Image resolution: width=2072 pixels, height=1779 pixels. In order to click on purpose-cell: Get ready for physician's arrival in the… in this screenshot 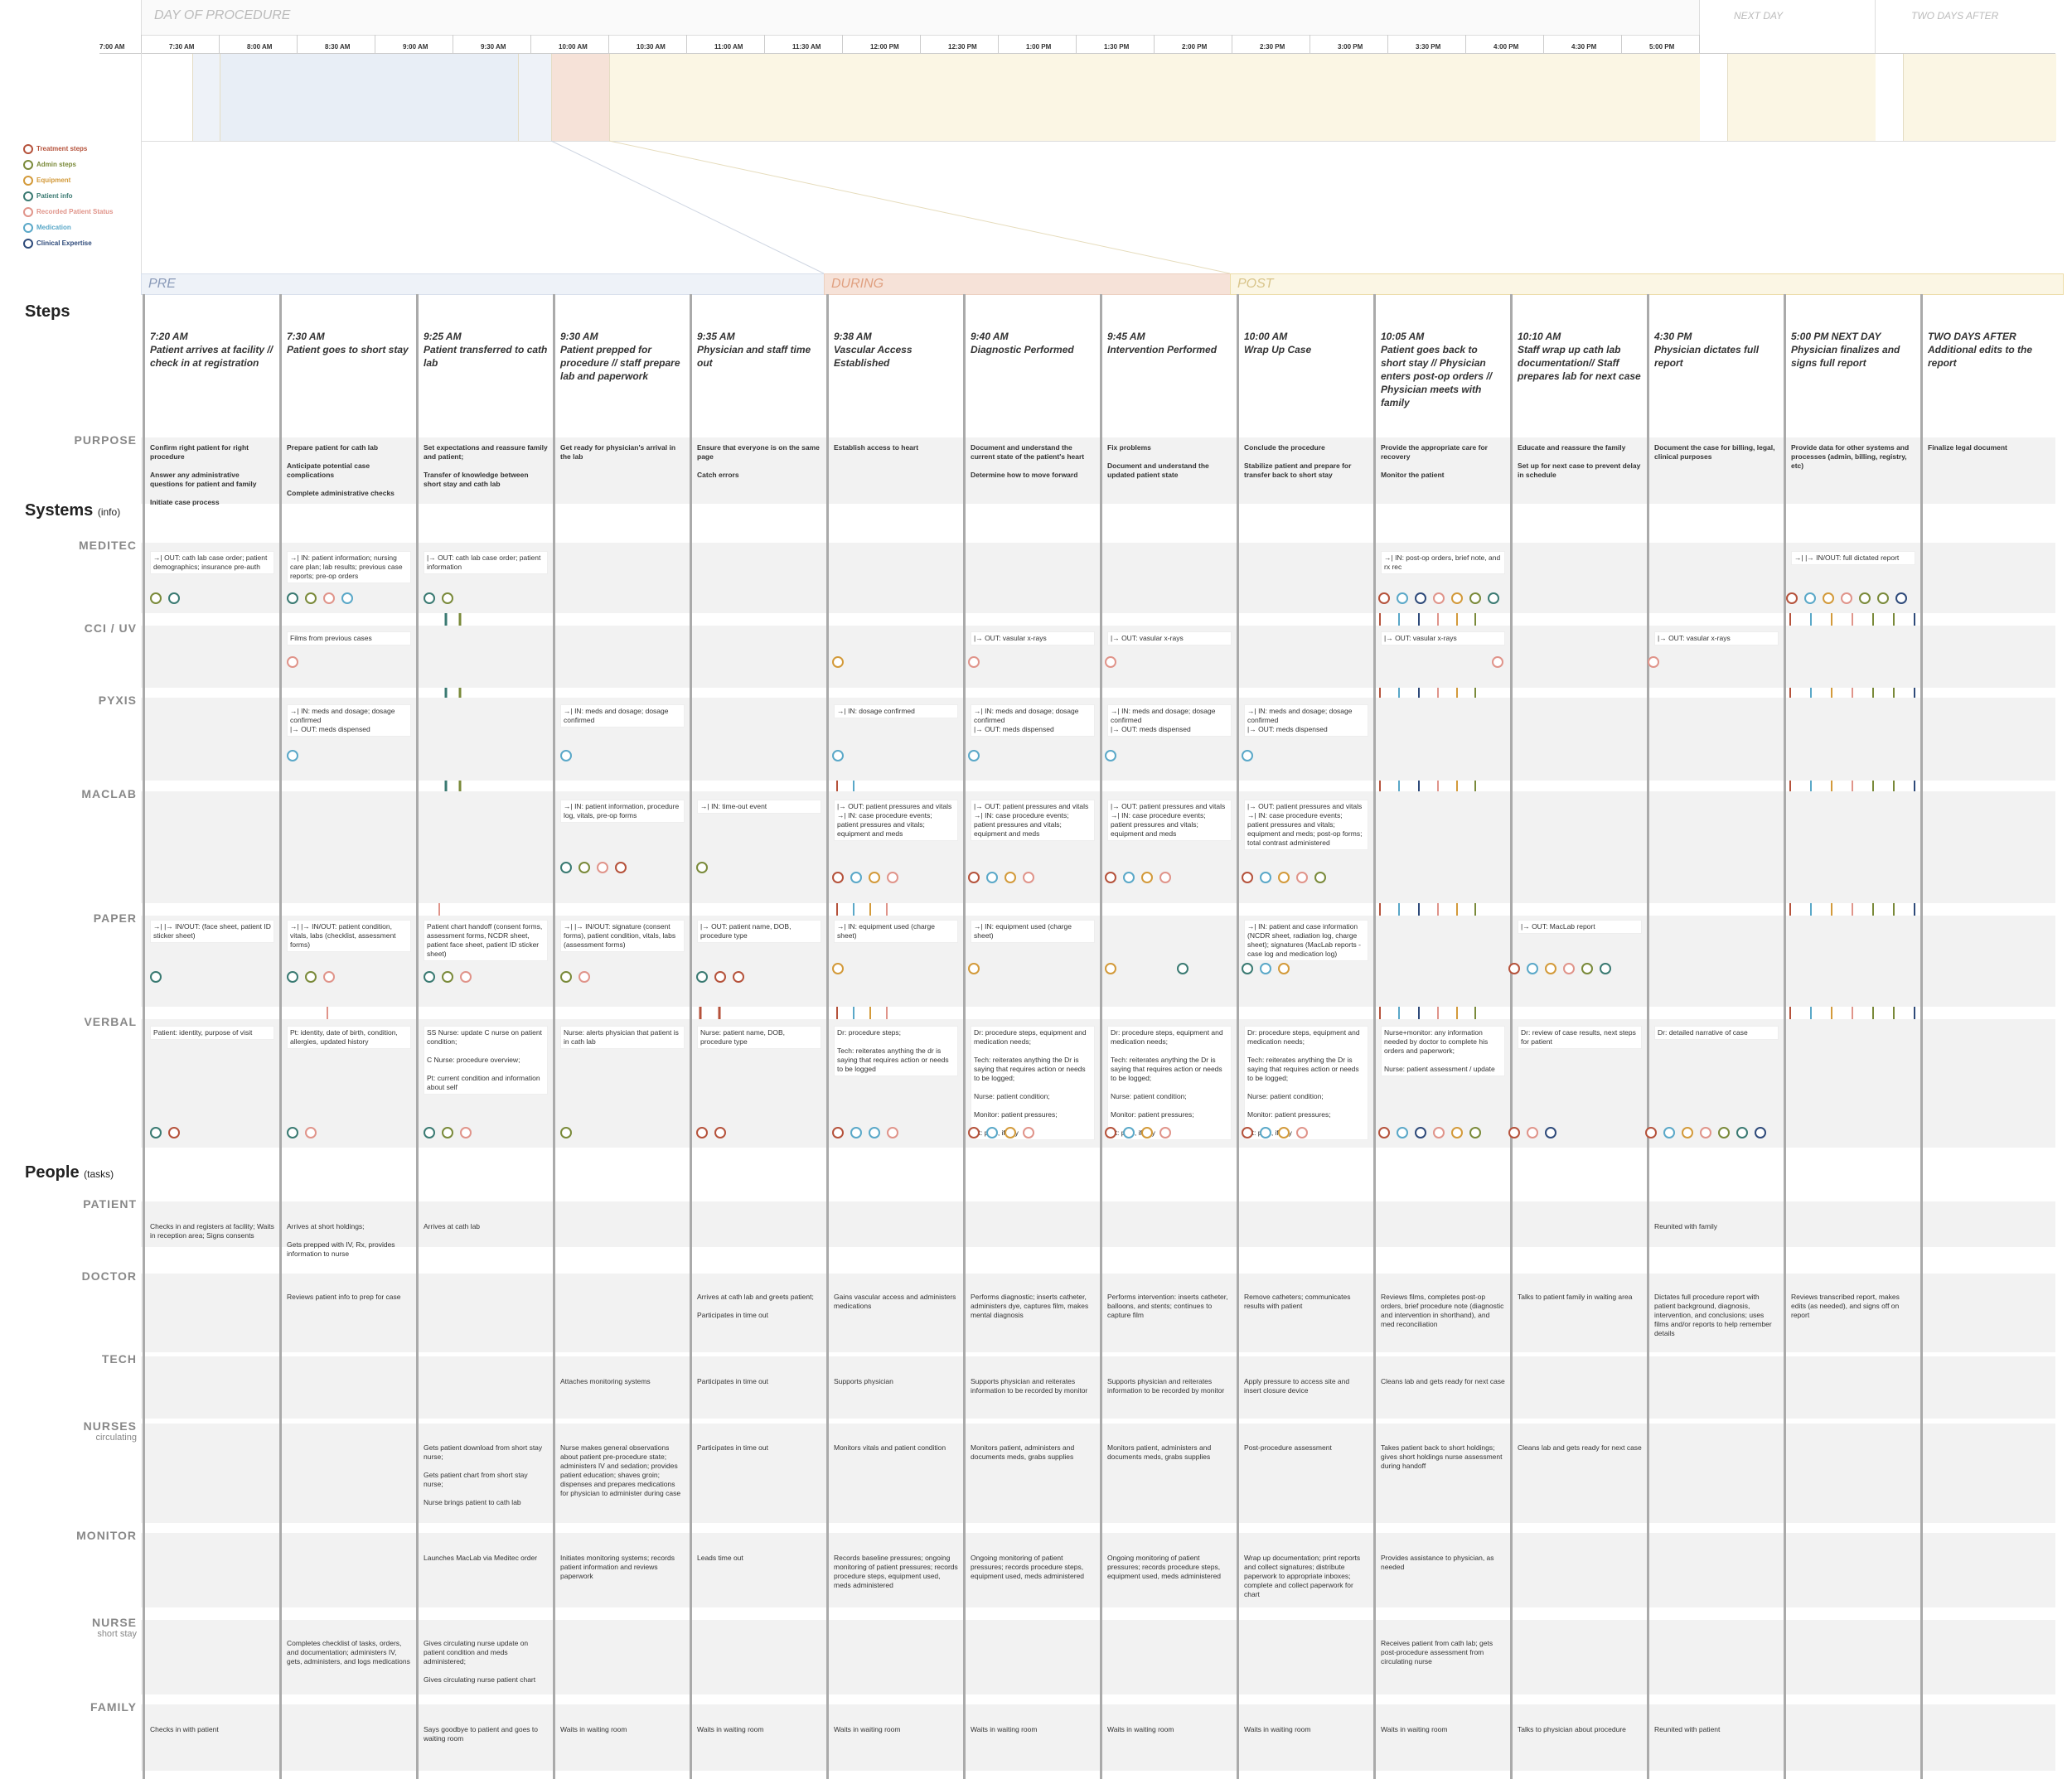, I will do `click(618, 452)`.